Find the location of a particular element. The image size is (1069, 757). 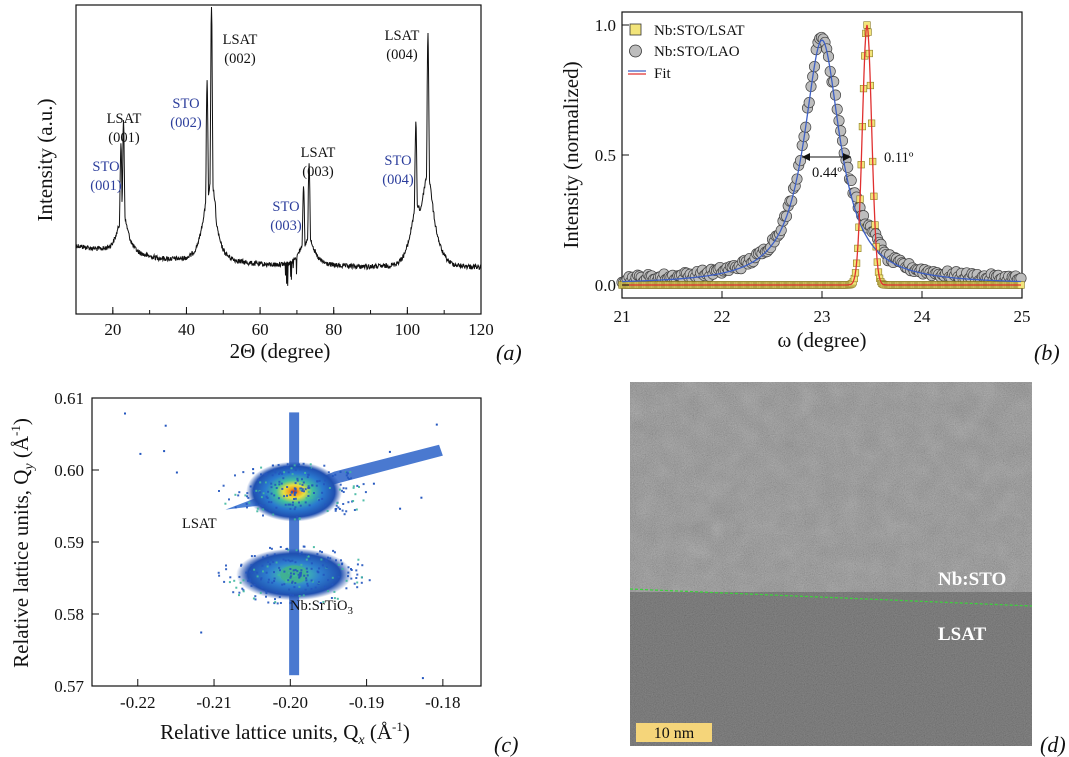

peak-label-index: (004) is located at coordinates (402, 55).